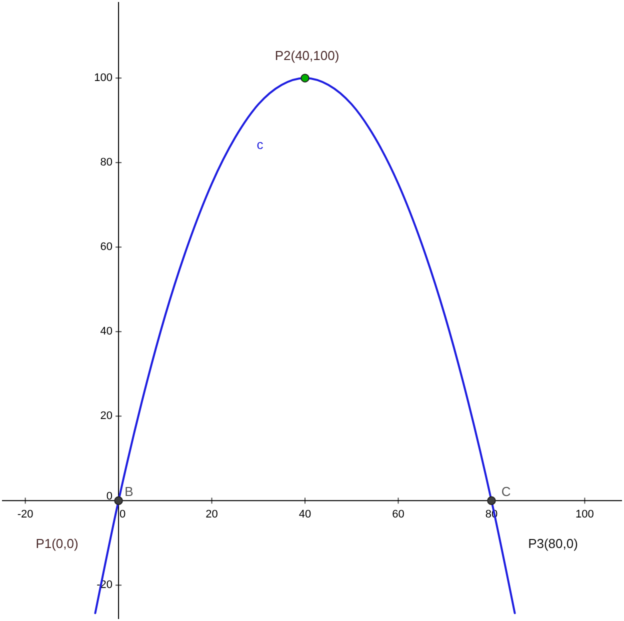  What do you see at coordinates (106, 247) in the screenshot?
I see `y-tick-label: 60` at bounding box center [106, 247].